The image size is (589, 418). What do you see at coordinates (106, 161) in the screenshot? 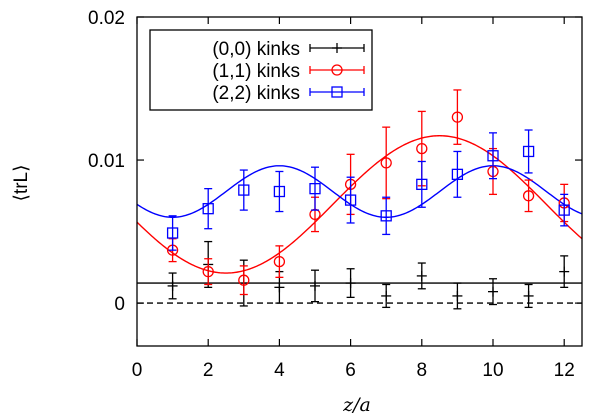
I see `y-tick-label: 0.01` at bounding box center [106, 161].